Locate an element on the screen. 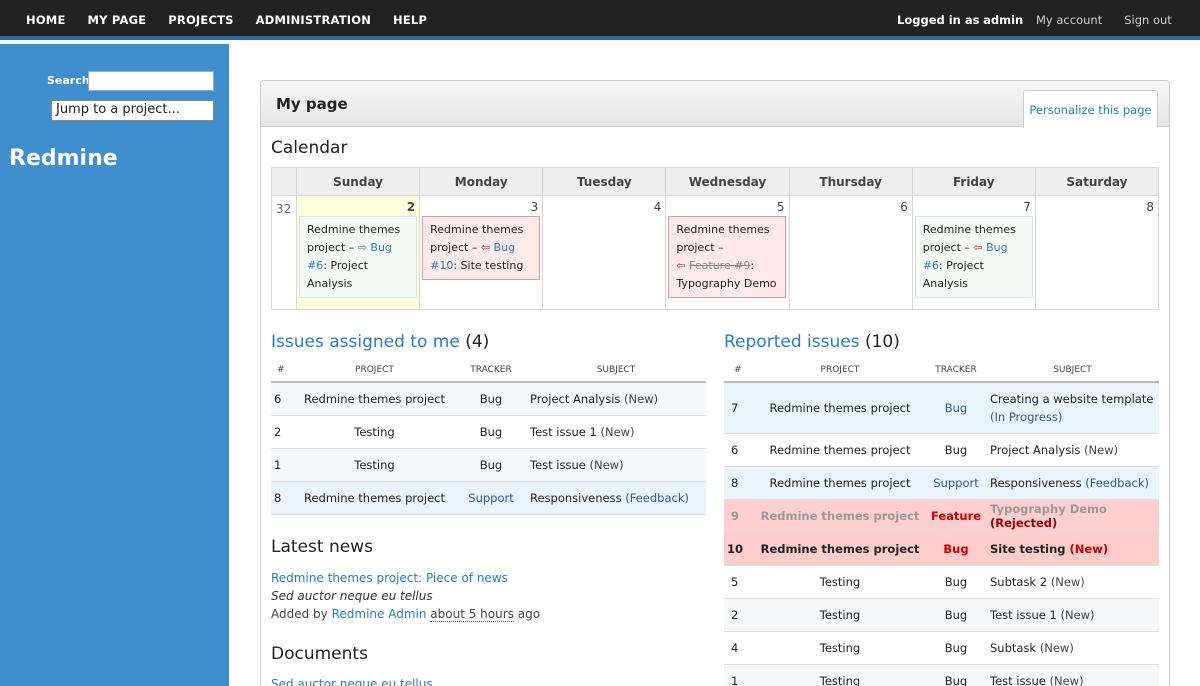 The image size is (1200, 686). my-account-link: My account is located at coordinates (1069, 20).